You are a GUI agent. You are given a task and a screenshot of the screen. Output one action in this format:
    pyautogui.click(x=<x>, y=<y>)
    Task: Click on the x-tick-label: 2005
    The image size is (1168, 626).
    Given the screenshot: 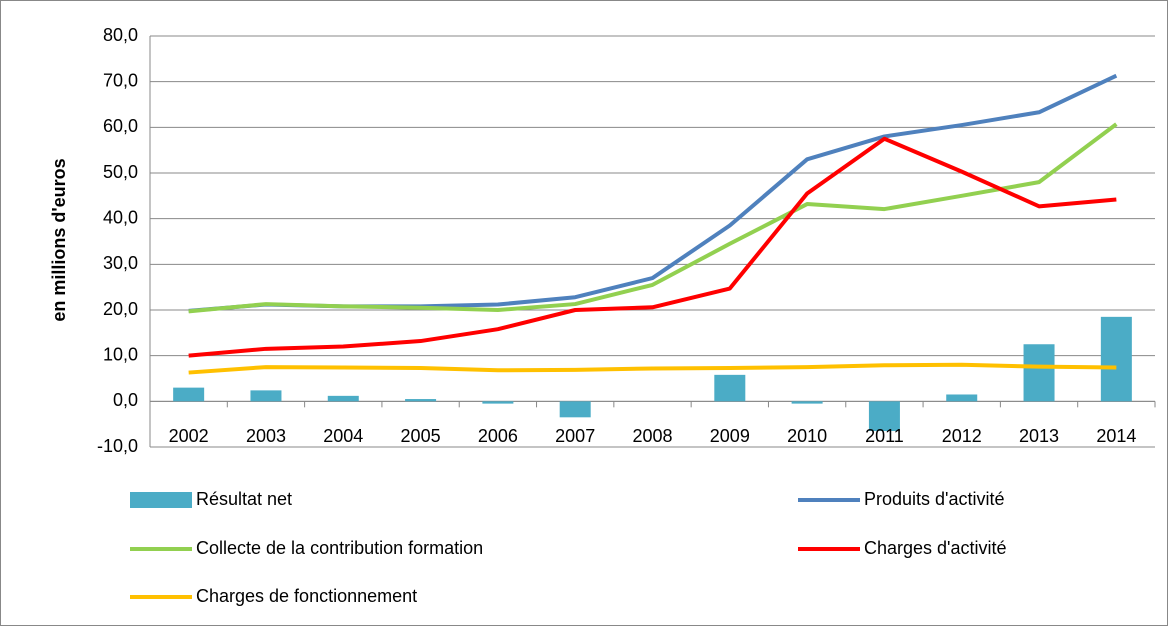 What is the action you would take?
    pyautogui.click(x=421, y=436)
    